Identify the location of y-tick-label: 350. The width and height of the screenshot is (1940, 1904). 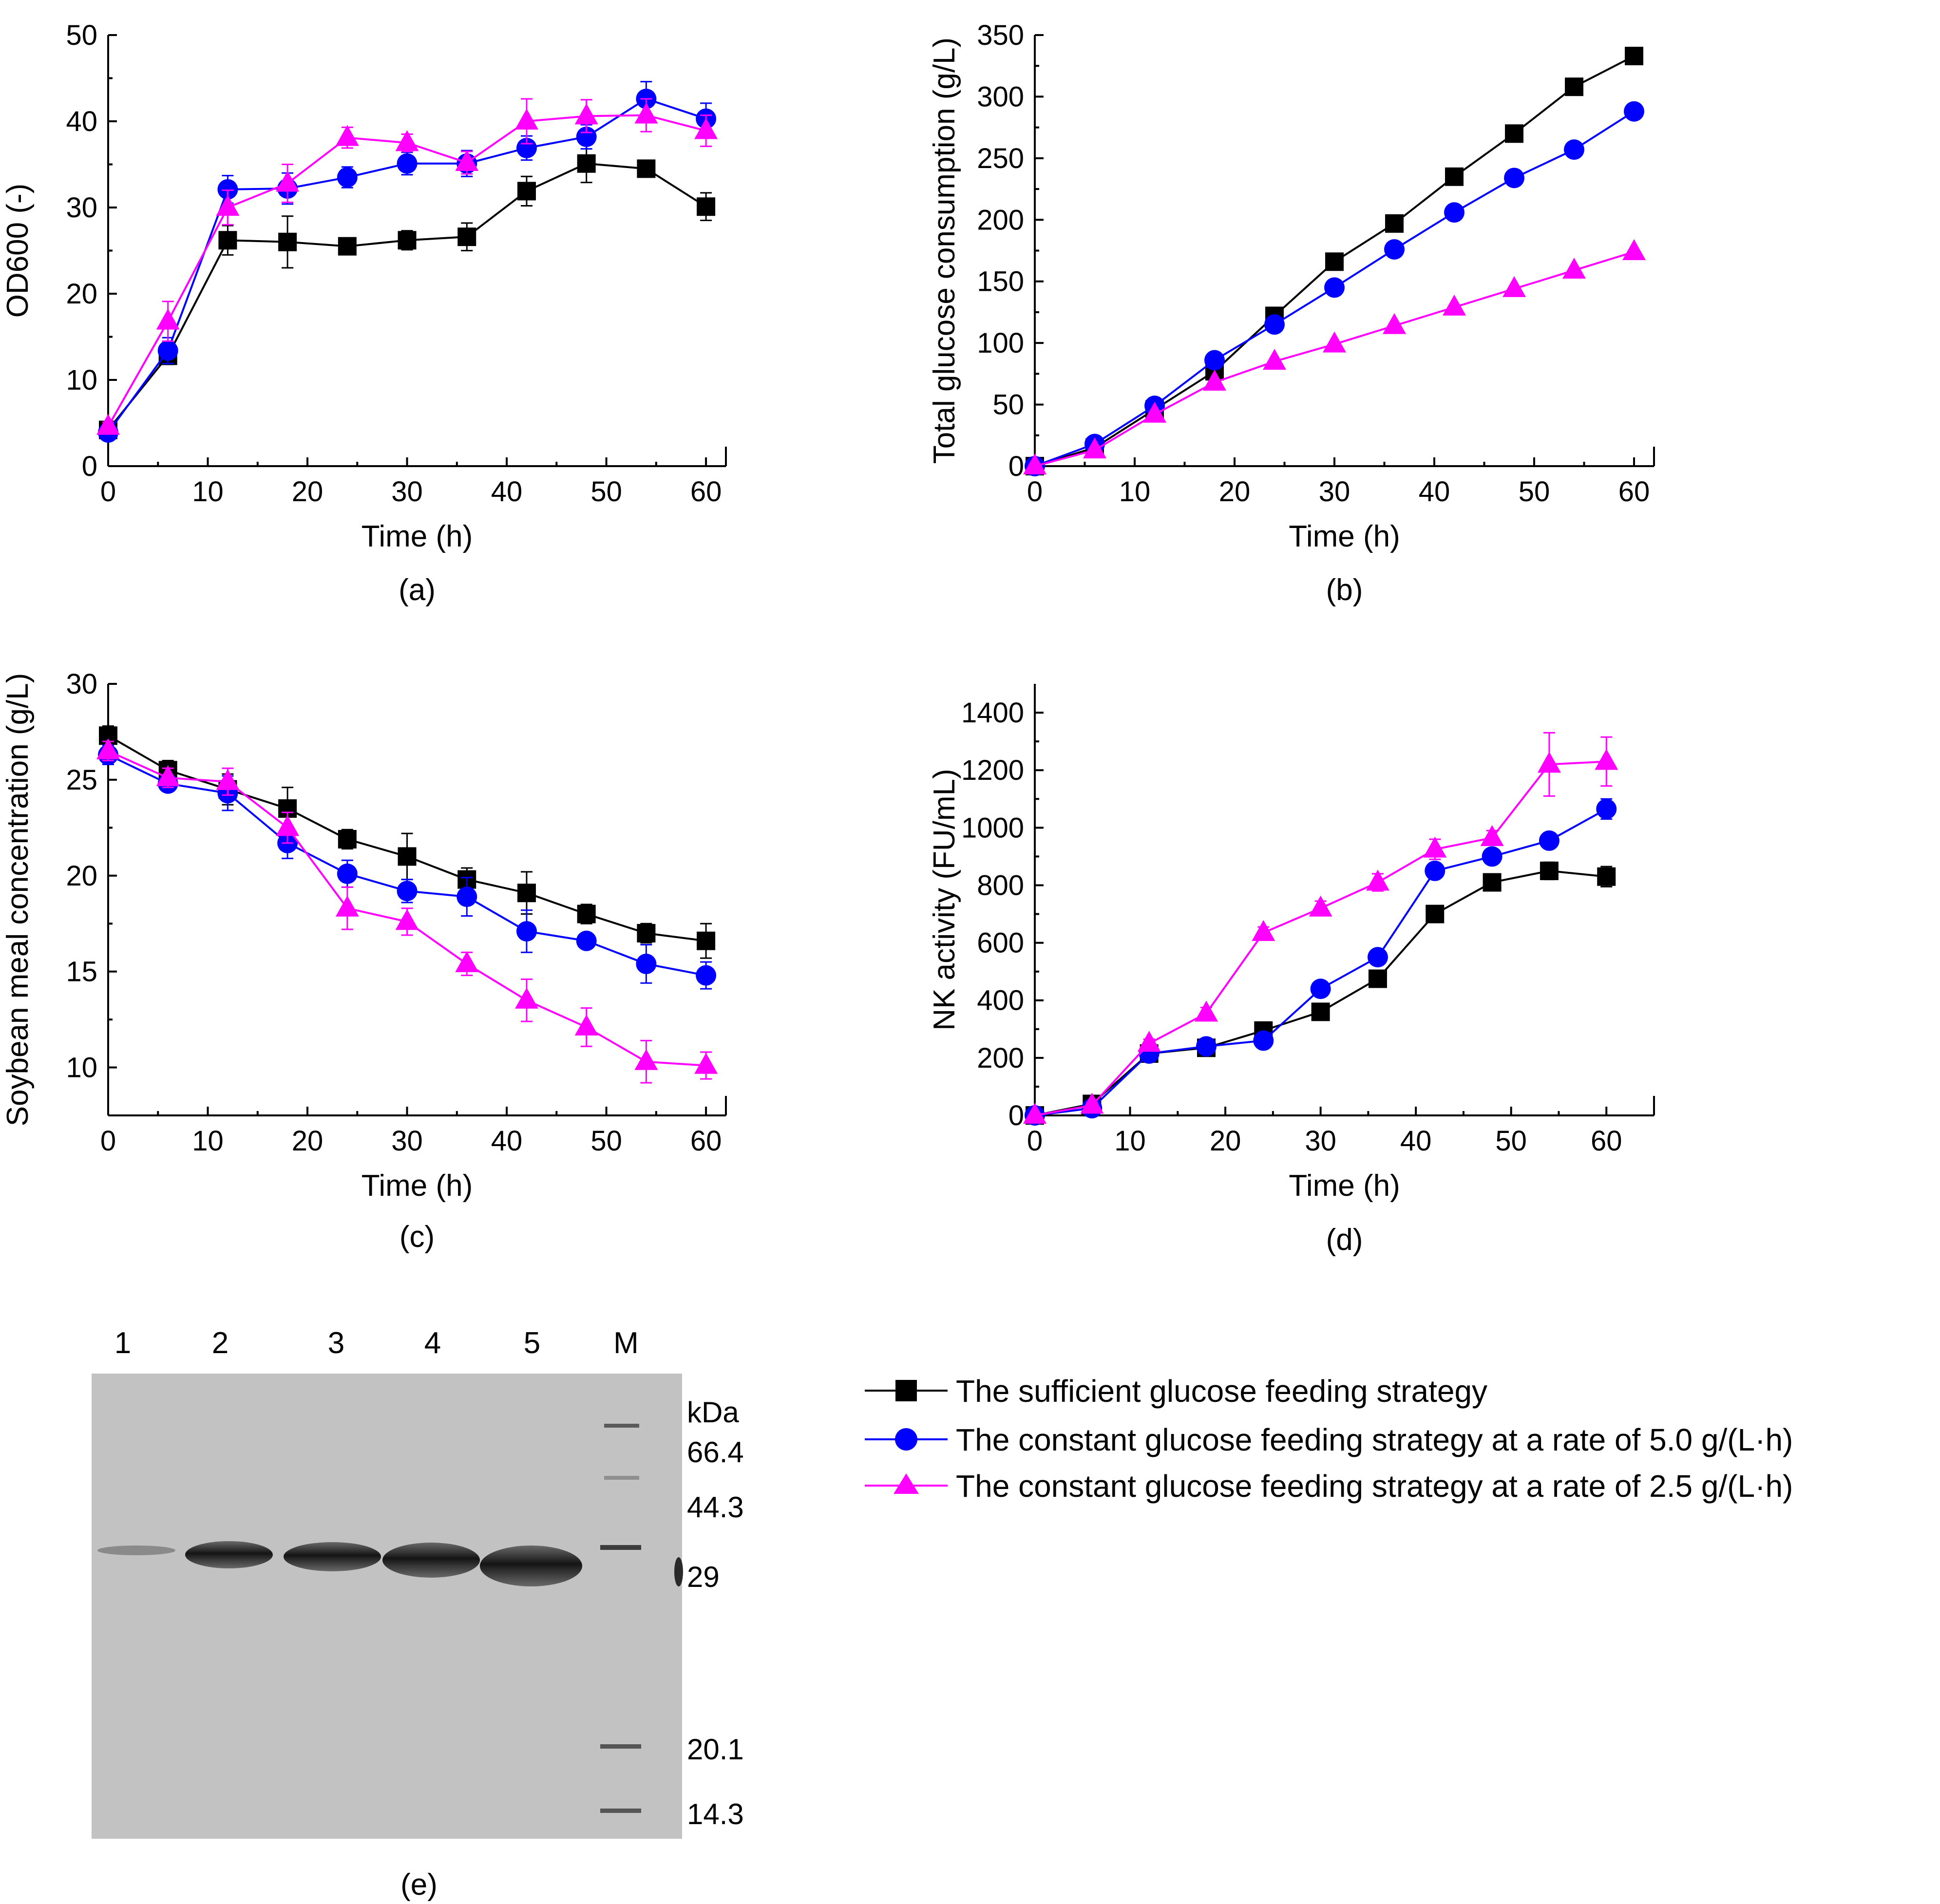
(1000, 35).